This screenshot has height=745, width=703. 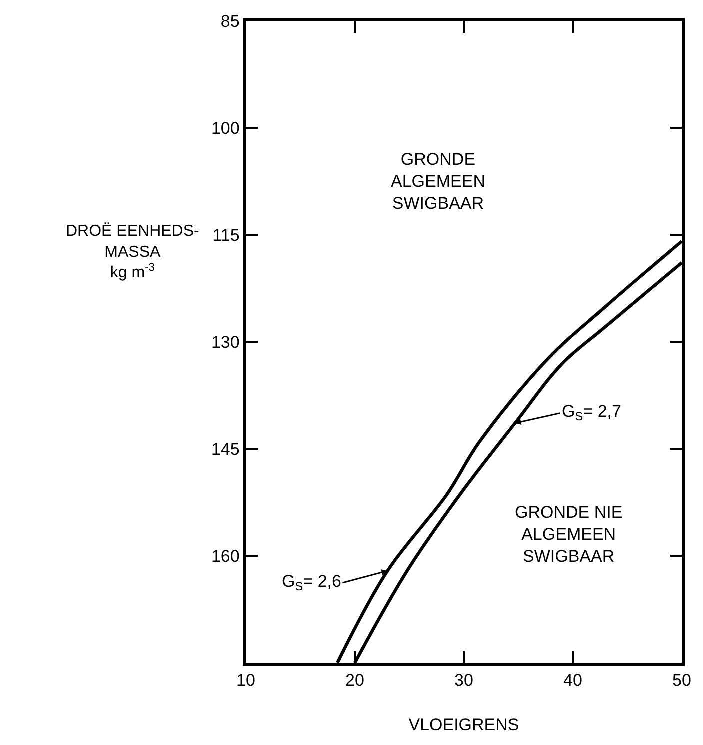 What do you see at coordinates (226, 235) in the screenshot?
I see `y-tick-label: 115` at bounding box center [226, 235].